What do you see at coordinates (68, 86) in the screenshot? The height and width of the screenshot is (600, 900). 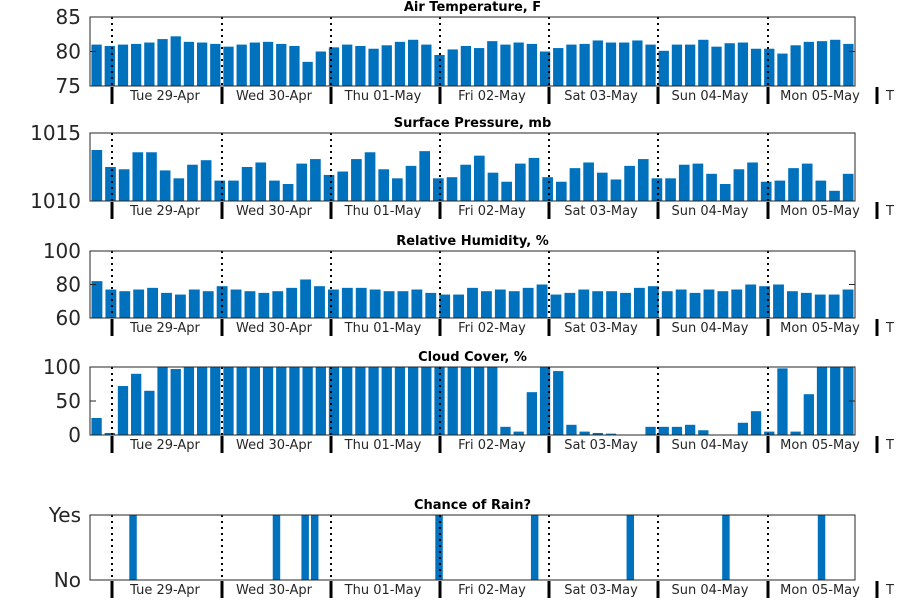 I see `y-tick-label: 75` at bounding box center [68, 86].